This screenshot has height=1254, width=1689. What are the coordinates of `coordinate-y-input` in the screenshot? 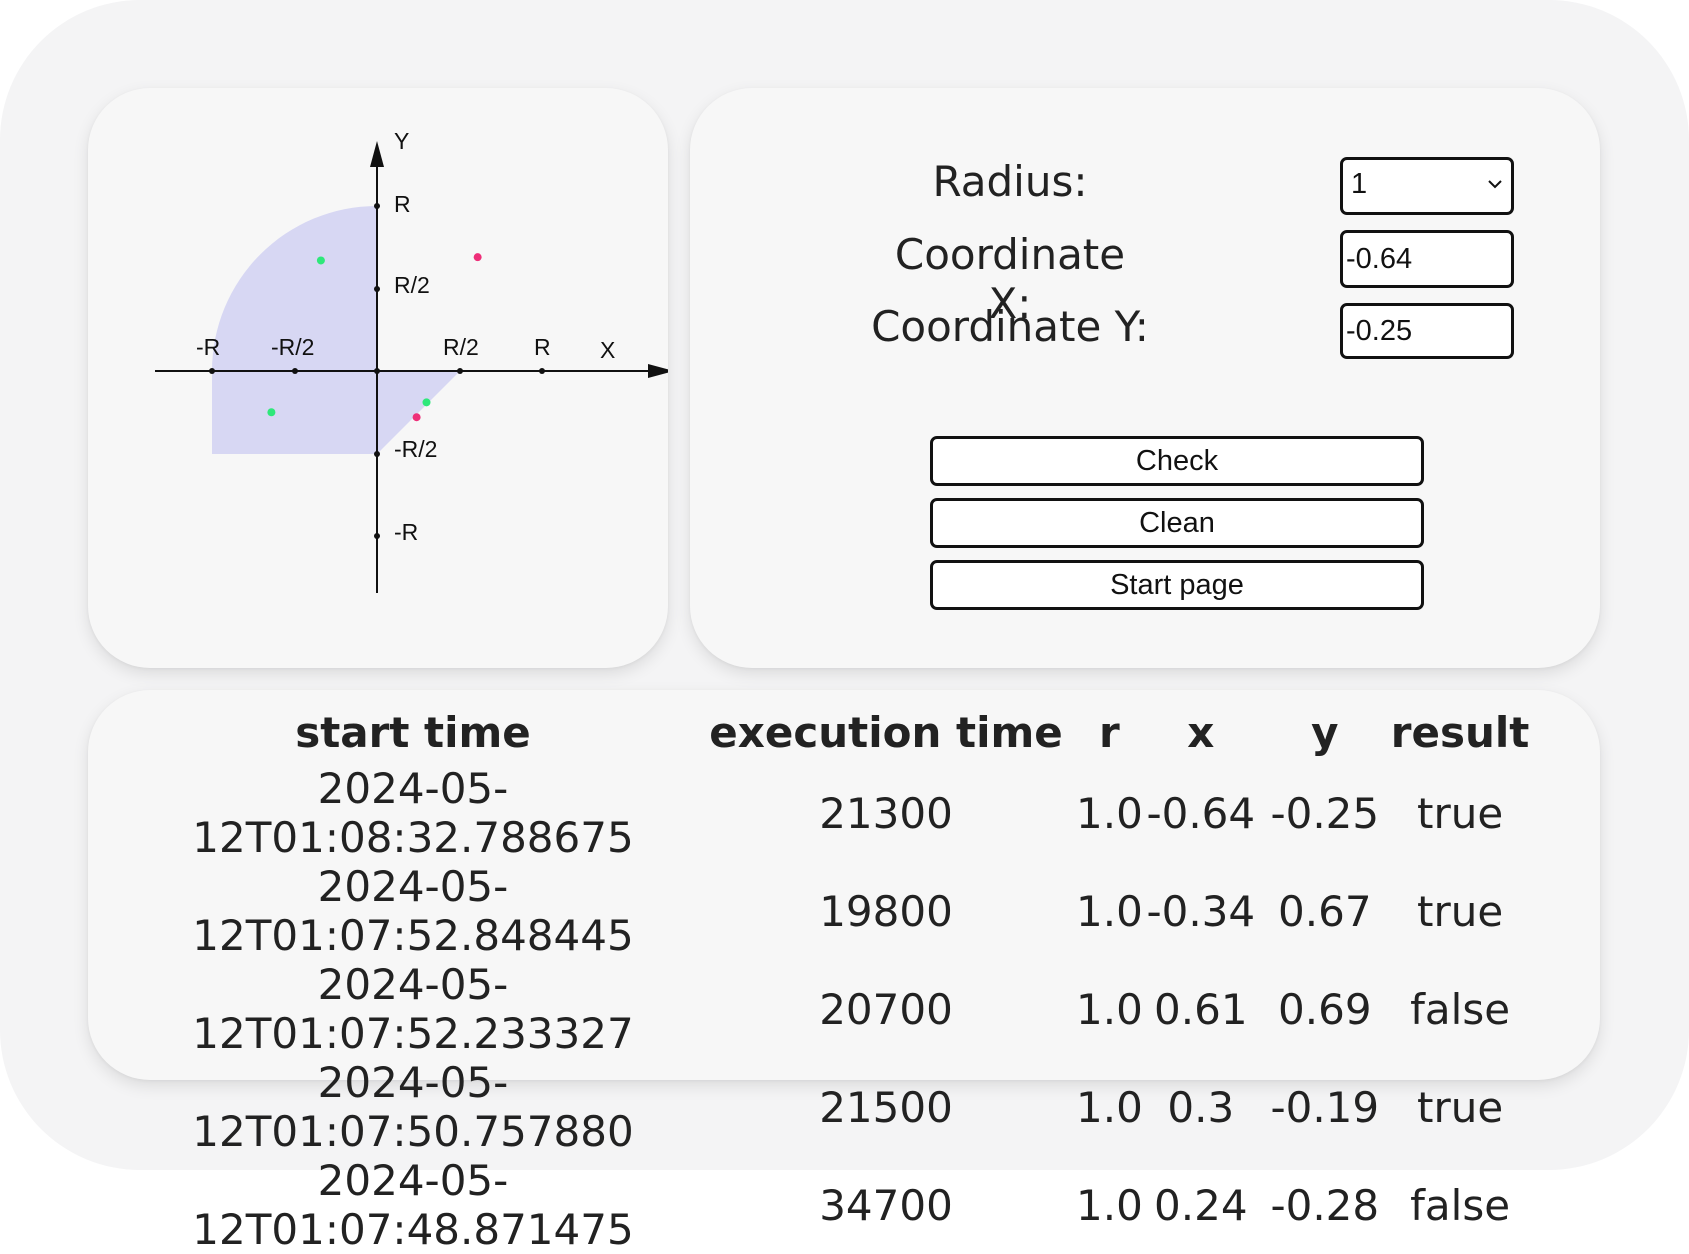 It's located at (1427, 331).